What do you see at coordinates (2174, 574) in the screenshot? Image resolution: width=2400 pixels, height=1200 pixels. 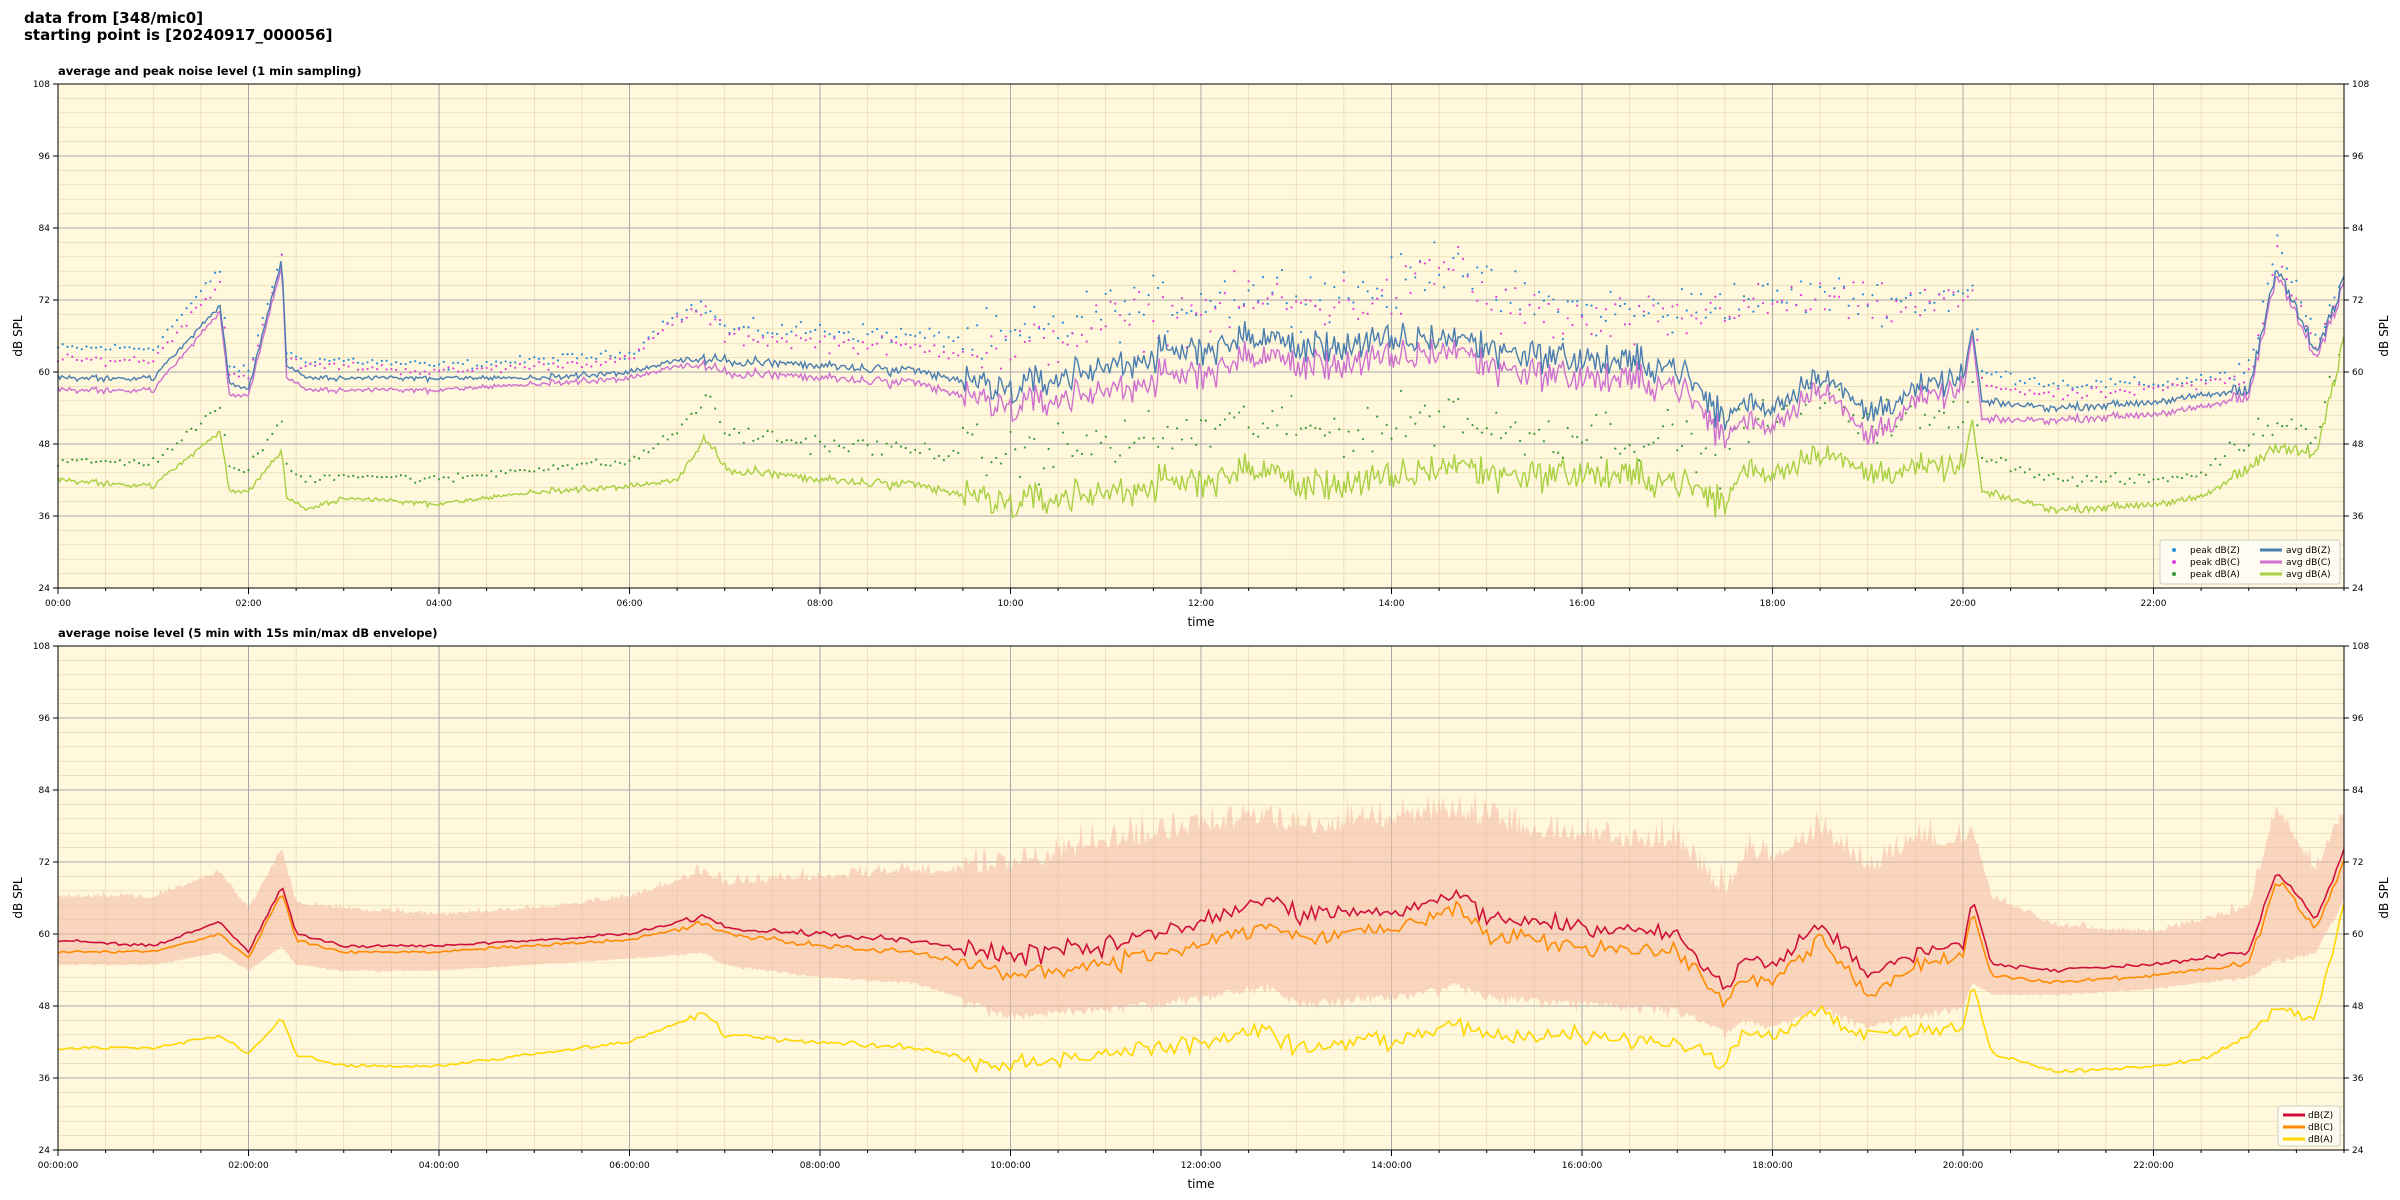 I see `legend-marker` at bounding box center [2174, 574].